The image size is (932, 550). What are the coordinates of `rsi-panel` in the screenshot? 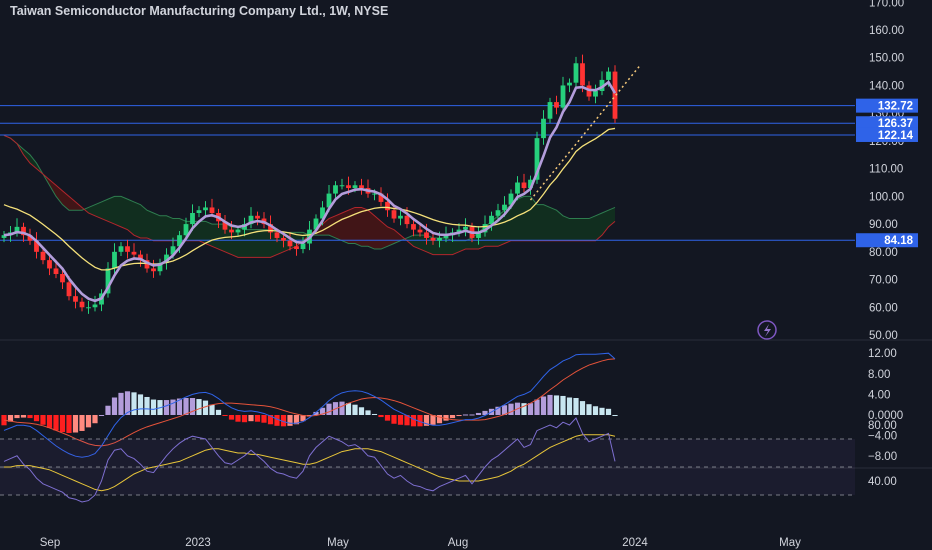 It's located at (427, 460).